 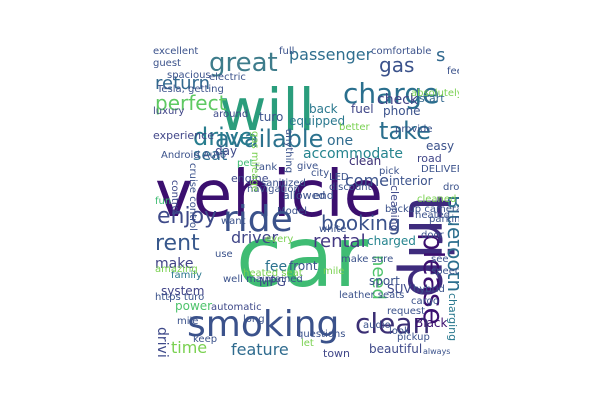 What do you see at coordinates (266, 167) in the screenshot?
I see `word-cloud-word: tank` at bounding box center [266, 167].